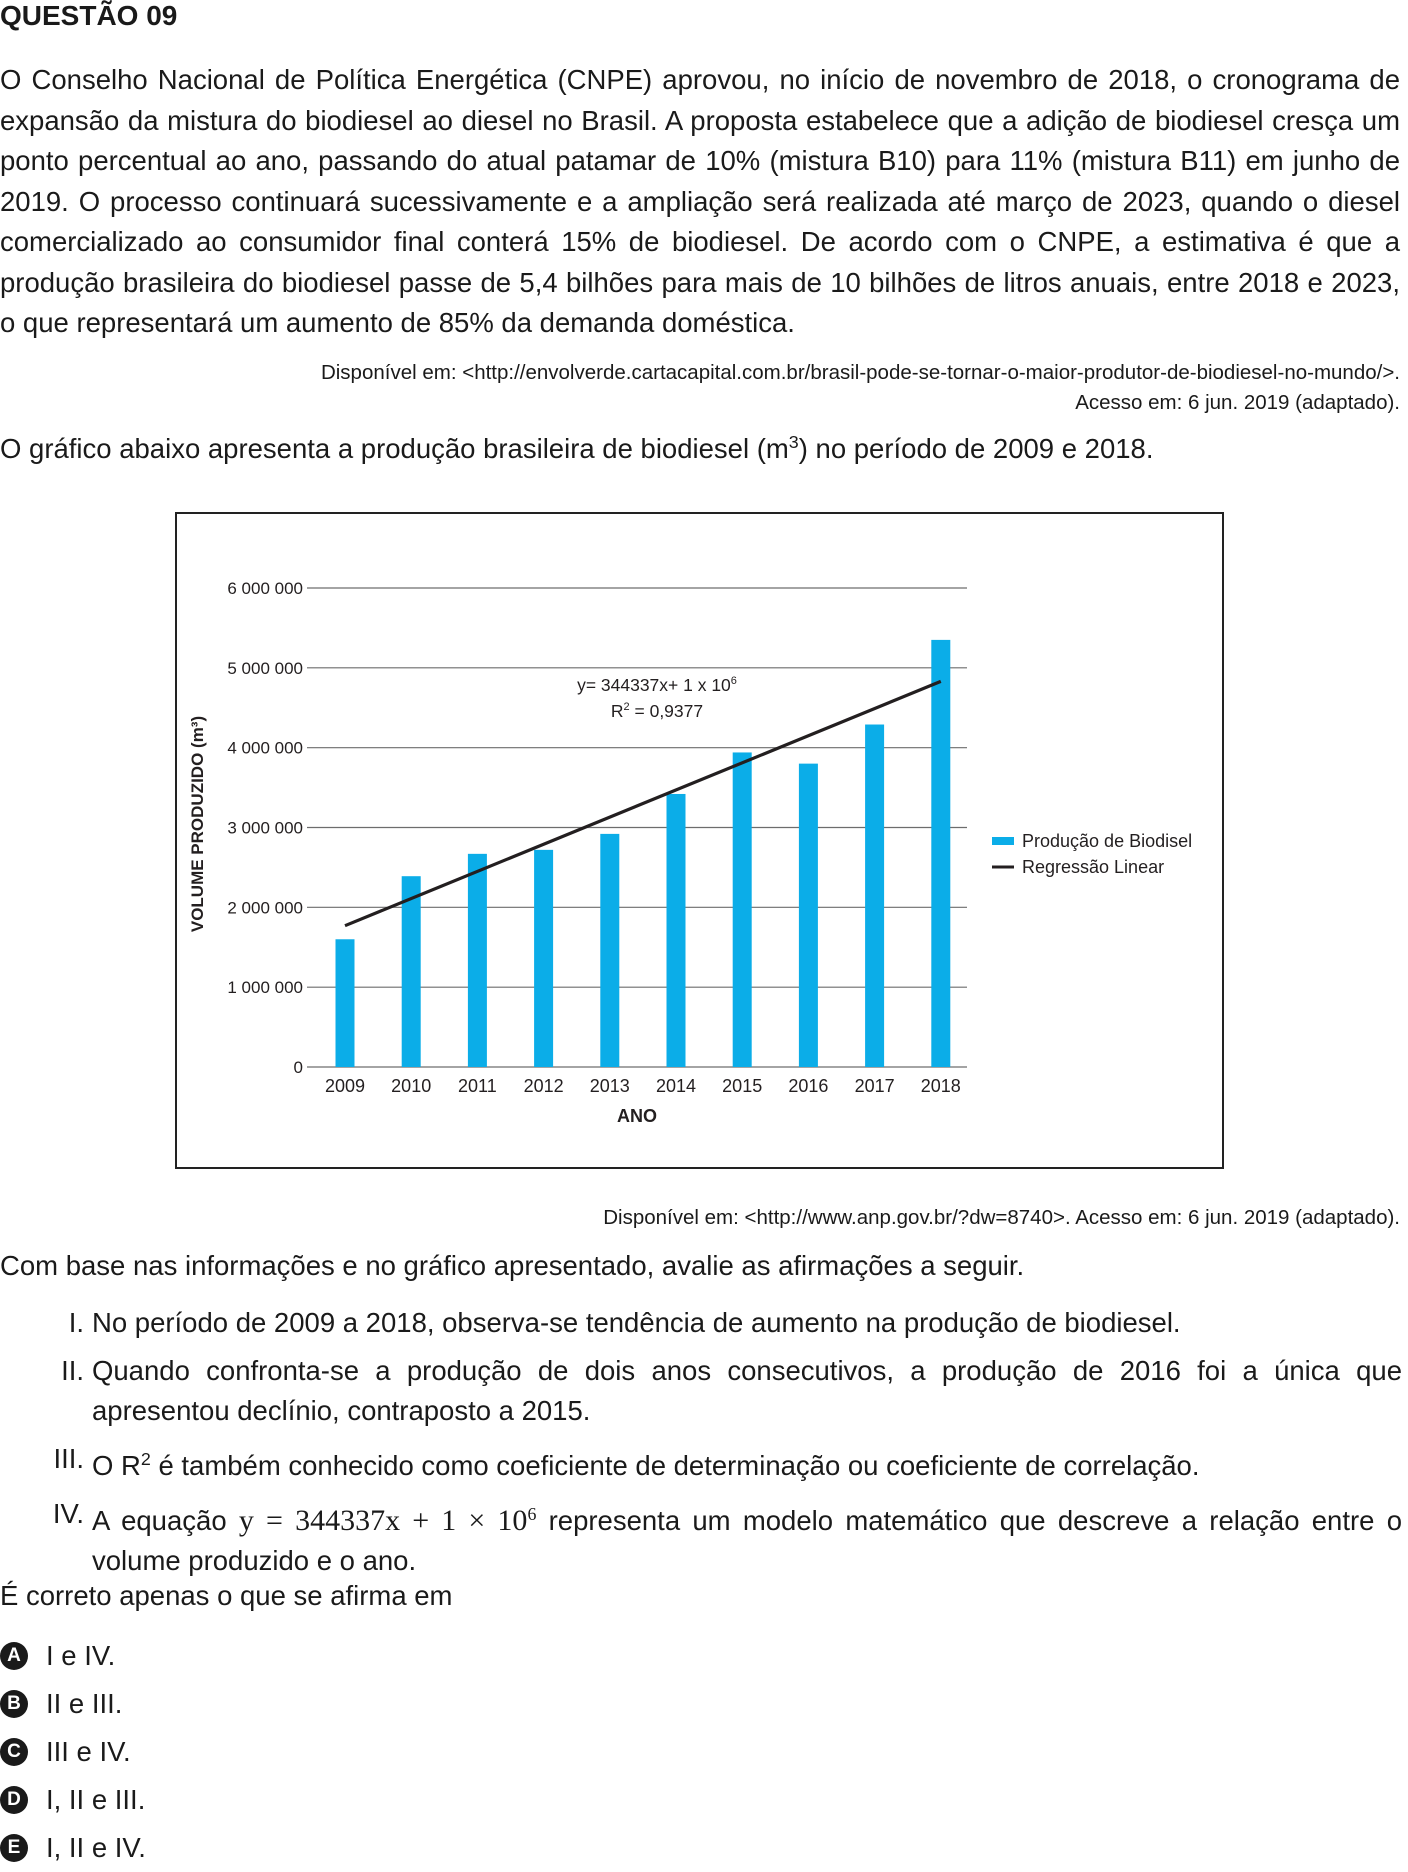  Describe the element at coordinates (610, 1086) in the screenshot. I see `x-tick-label: 2013` at that location.